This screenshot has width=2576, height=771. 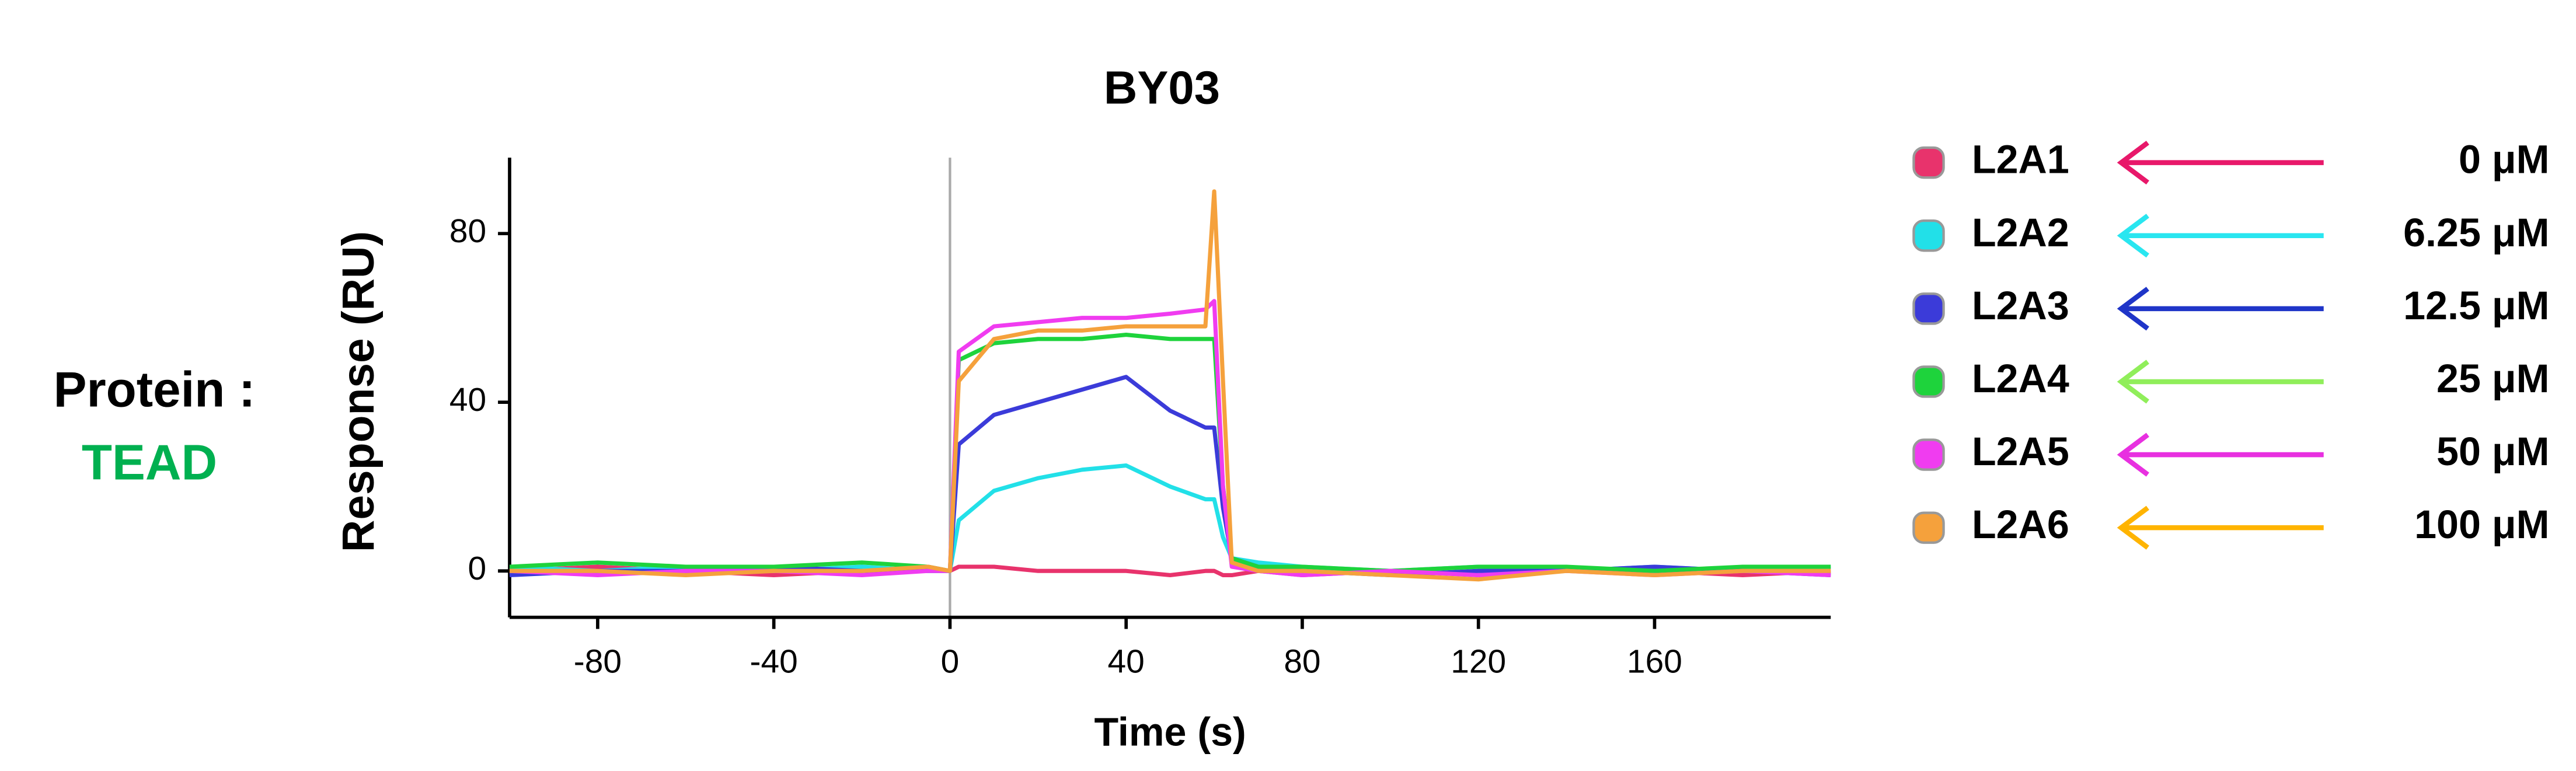 What do you see at coordinates (478, 568) in the screenshot?
I see `y-tick-label: 0` at bounding box center [478, 568].